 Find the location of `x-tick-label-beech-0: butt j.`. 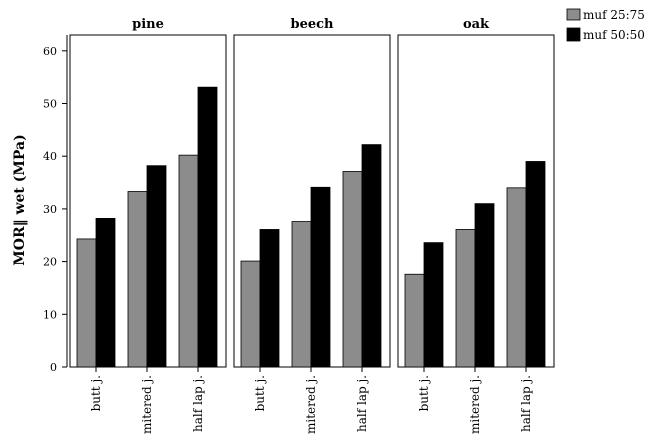

x-tick-label-beech-0: butt j. is located at coordinates (260, 393).